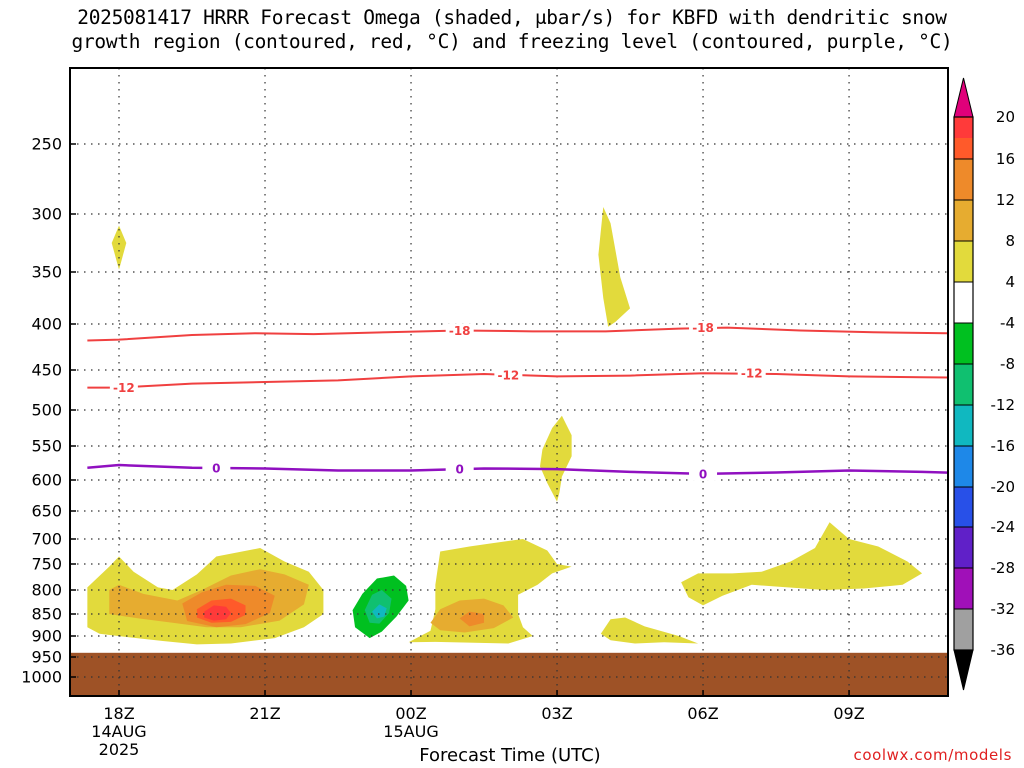 The image size is (1024, 768). I want to click on colorbar-label: -4, so click(1007, 323).